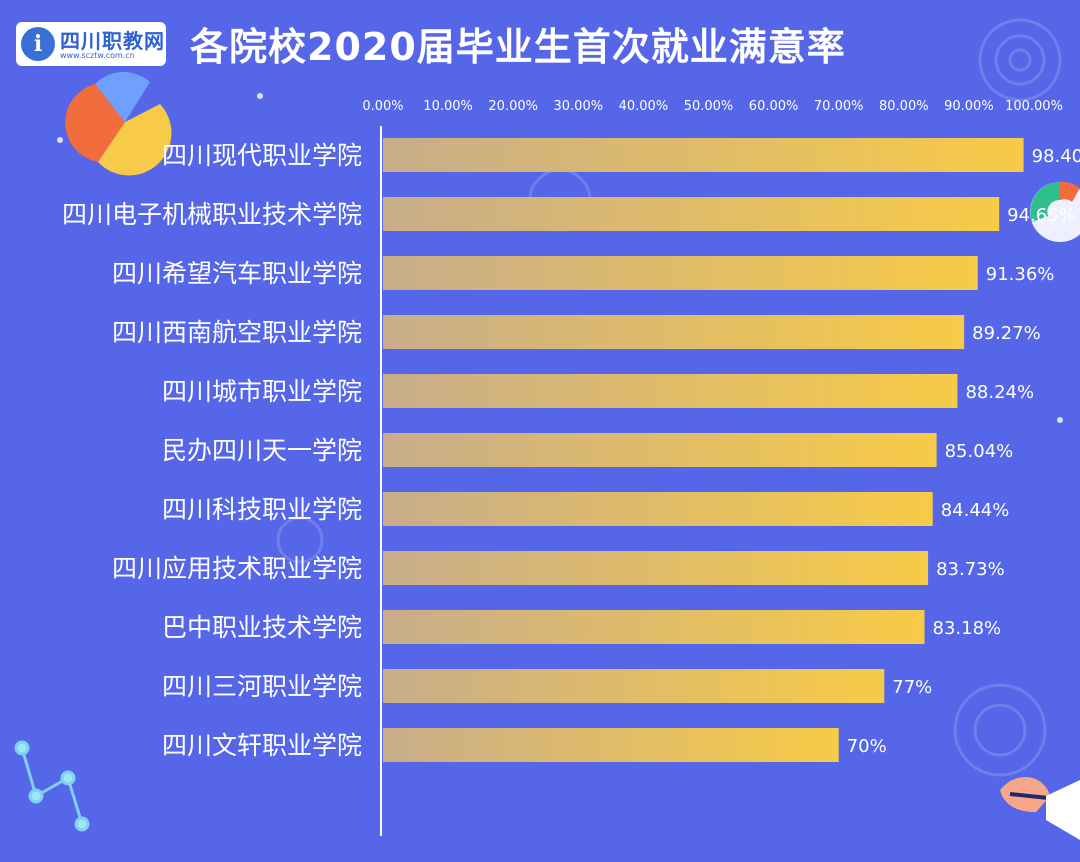  Describe the element at coordinates (774, 106) in the screenshot. I see `x-tick-label: 60.00%` at that location.